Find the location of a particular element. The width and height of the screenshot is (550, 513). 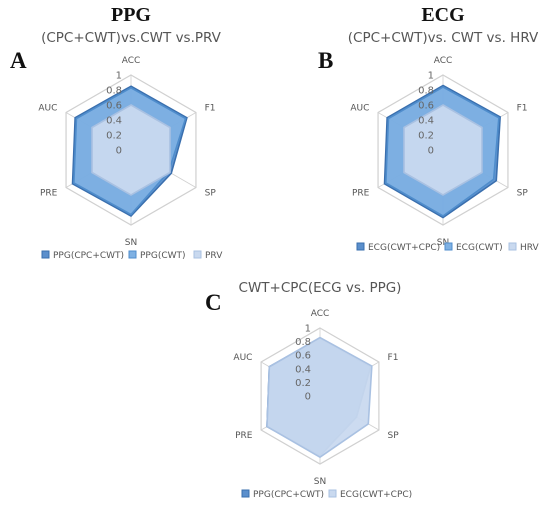

panel-c-radar: 1 0.8 0.6 0.4 0.2 0 ACC F1 SP SN PRE AUC is located at coordinates (316, 398).